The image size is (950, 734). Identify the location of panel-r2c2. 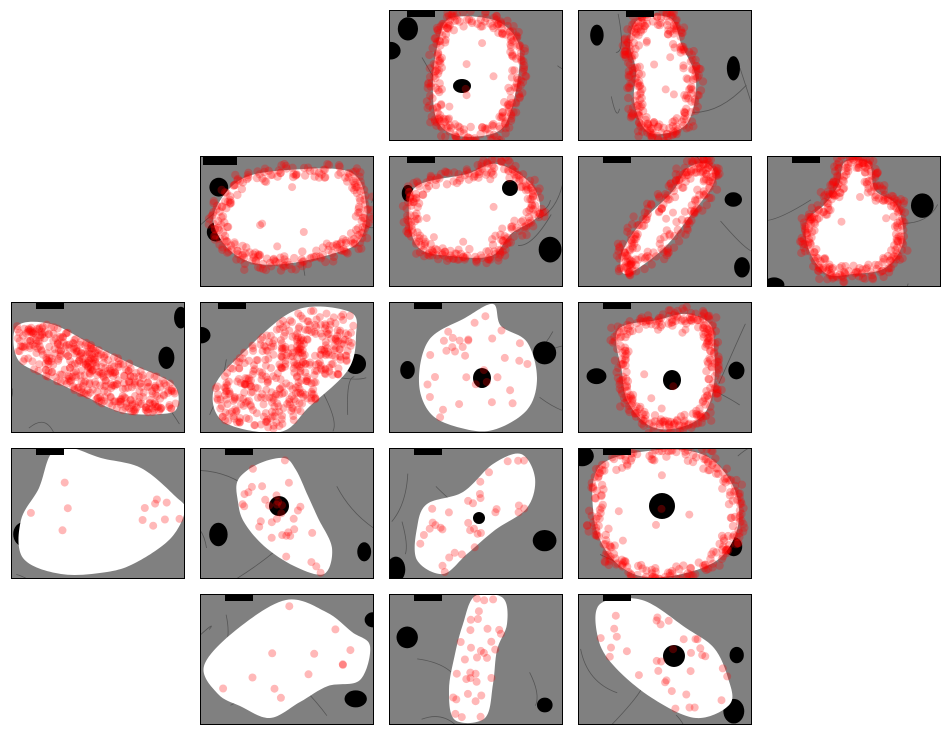
(476, 367).